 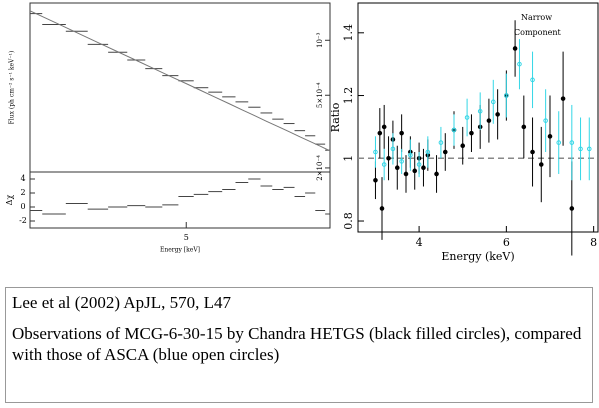 I want to click on x-tick-label: 5, so click(x=186, y=237).